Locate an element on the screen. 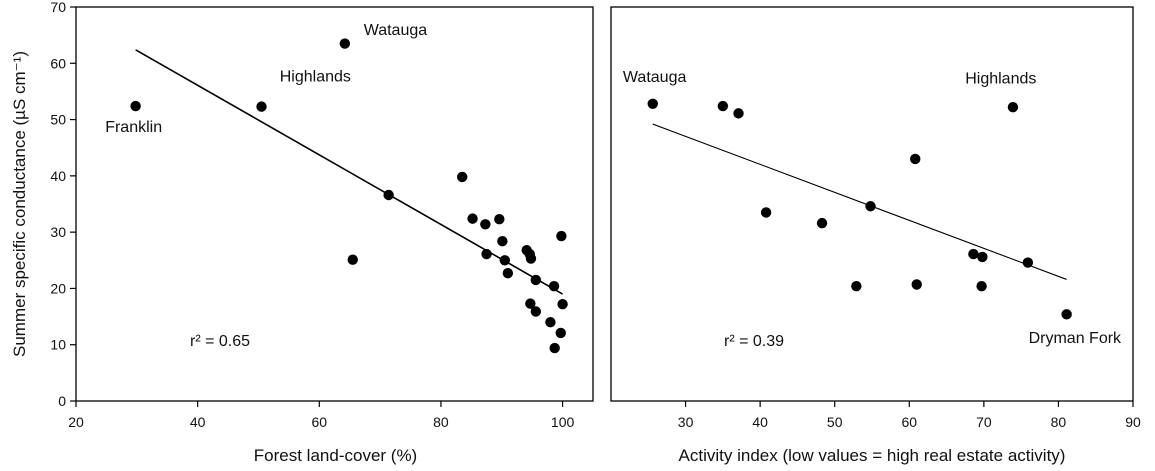 The height and width of the screenshot is (471, 1155). x-tick-label: 100 is located at coordinates (563, 422).